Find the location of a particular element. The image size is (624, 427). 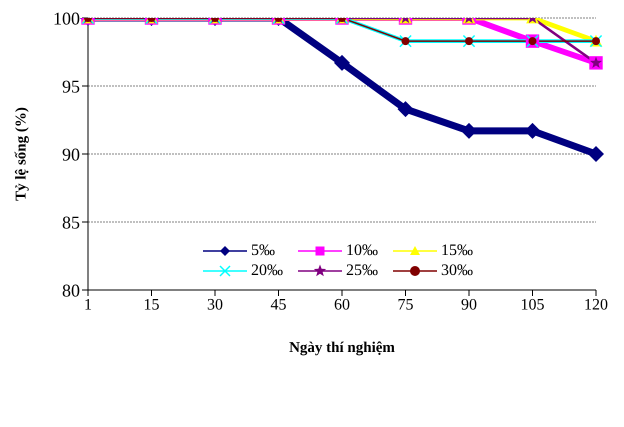

x-tick-label: 30 is located at coordinates (215, 305).